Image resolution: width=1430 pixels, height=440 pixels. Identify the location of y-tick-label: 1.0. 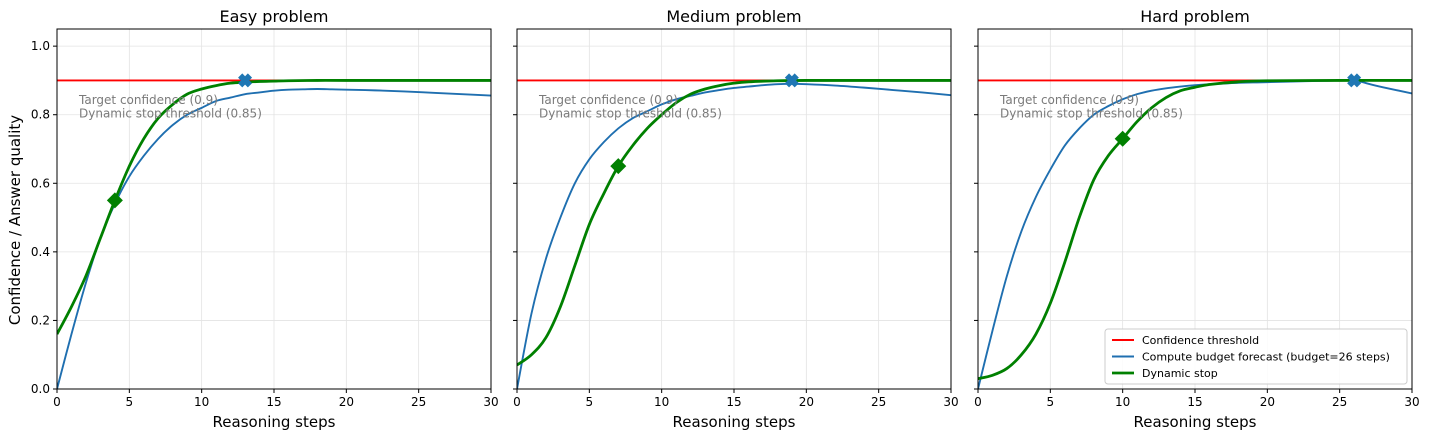
(40, 46).